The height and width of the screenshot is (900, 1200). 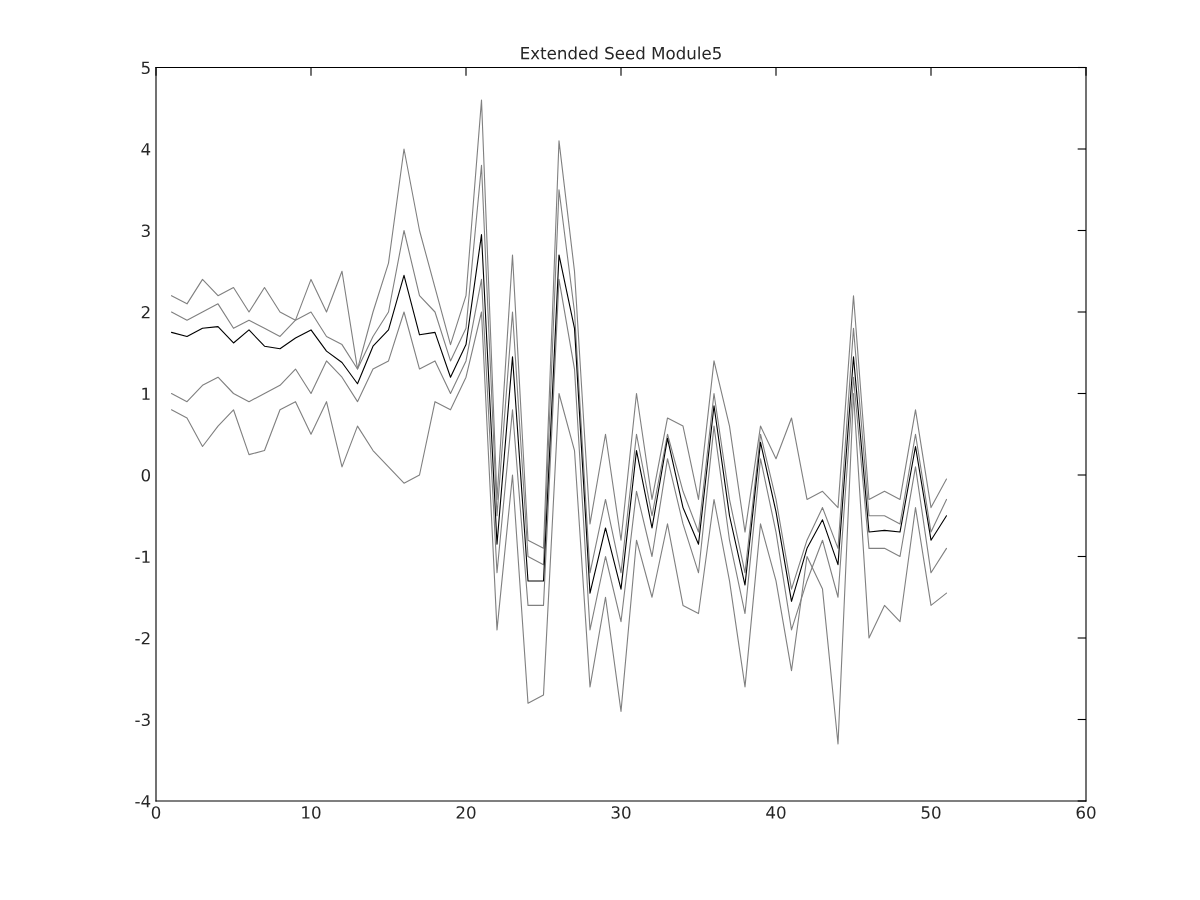 What do you see at coordinates (1086, 812) in the screenshot?
I see `x-tick-label: 60` at bounding box center [1086, 812].